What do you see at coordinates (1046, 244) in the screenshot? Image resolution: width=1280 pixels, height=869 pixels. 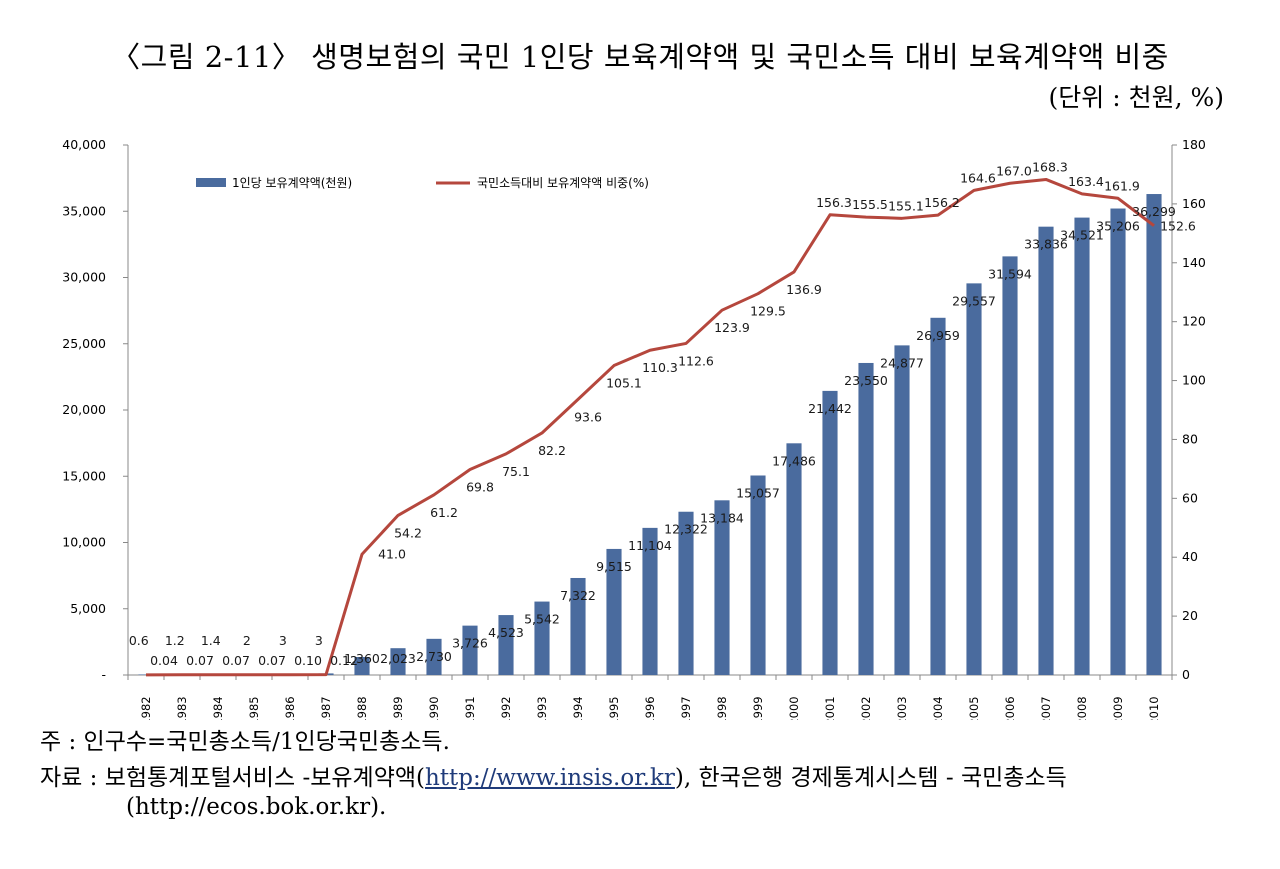 I see `bar-data-label: 33,836` at bounding box center [1046, 244].